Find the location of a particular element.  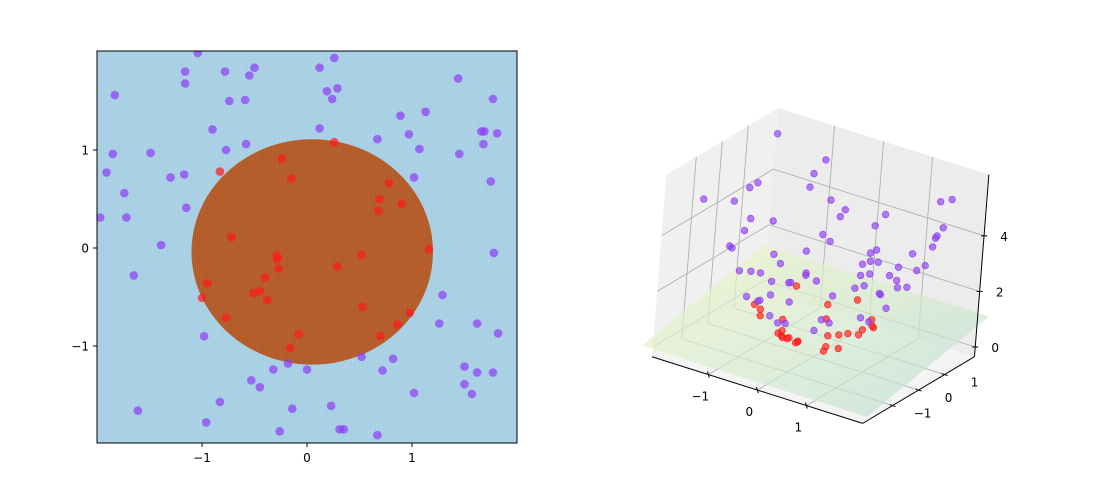

y-tick-label-3d: −1 is located at coordinates (923, 414).